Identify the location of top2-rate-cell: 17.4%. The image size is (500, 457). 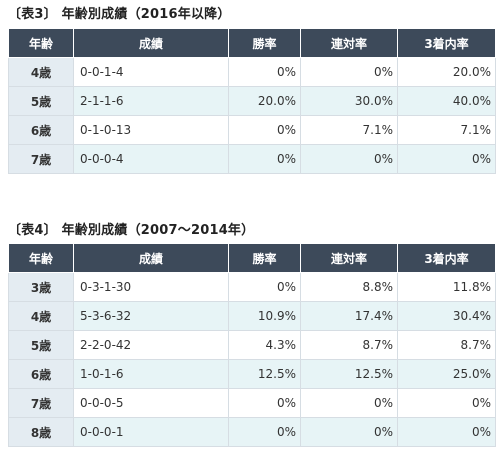
(349, 316).